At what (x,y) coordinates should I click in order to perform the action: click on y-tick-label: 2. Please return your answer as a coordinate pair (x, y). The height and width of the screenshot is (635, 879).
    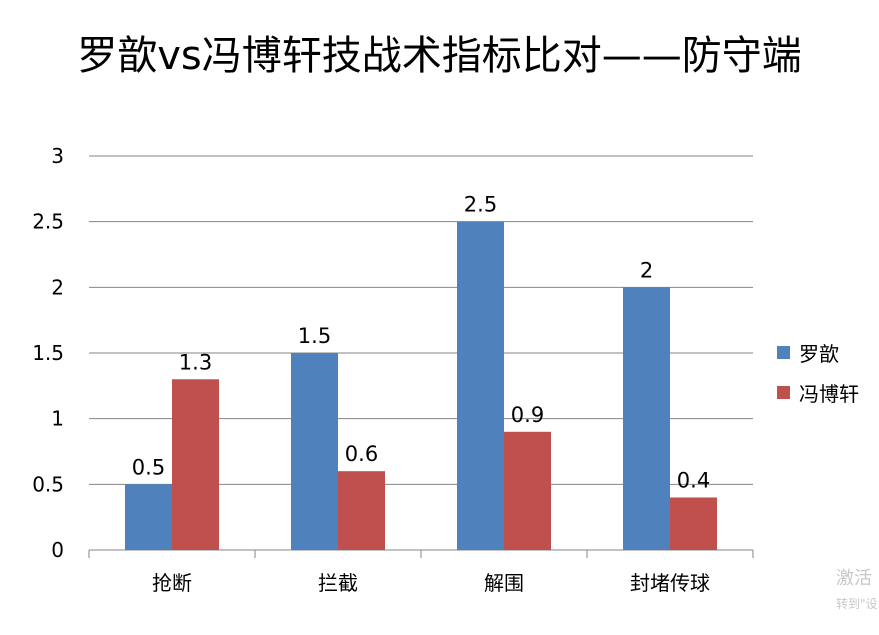
    Looking at the image, I should click on (57, 287).